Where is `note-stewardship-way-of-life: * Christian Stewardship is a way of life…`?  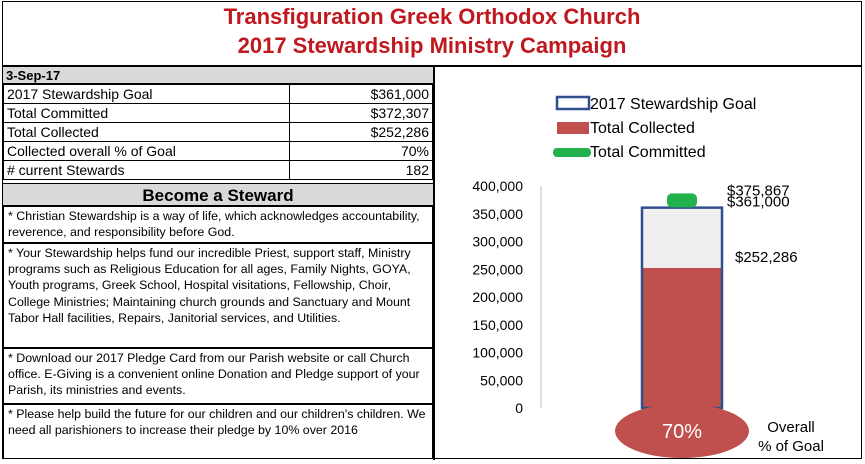
note-stewardship-way-of-life: * Christian Stewardship is a way of life… is located at coordinates (218, 224).